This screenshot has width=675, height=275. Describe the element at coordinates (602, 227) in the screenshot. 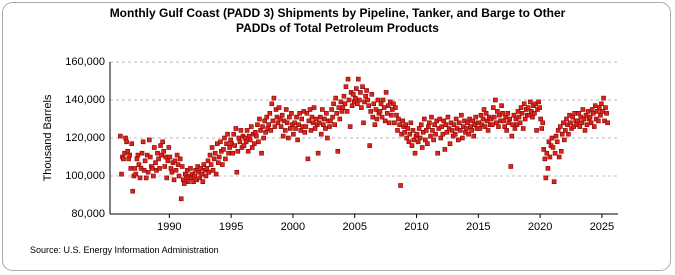

I see `x-tick-label: 2025` at that location.